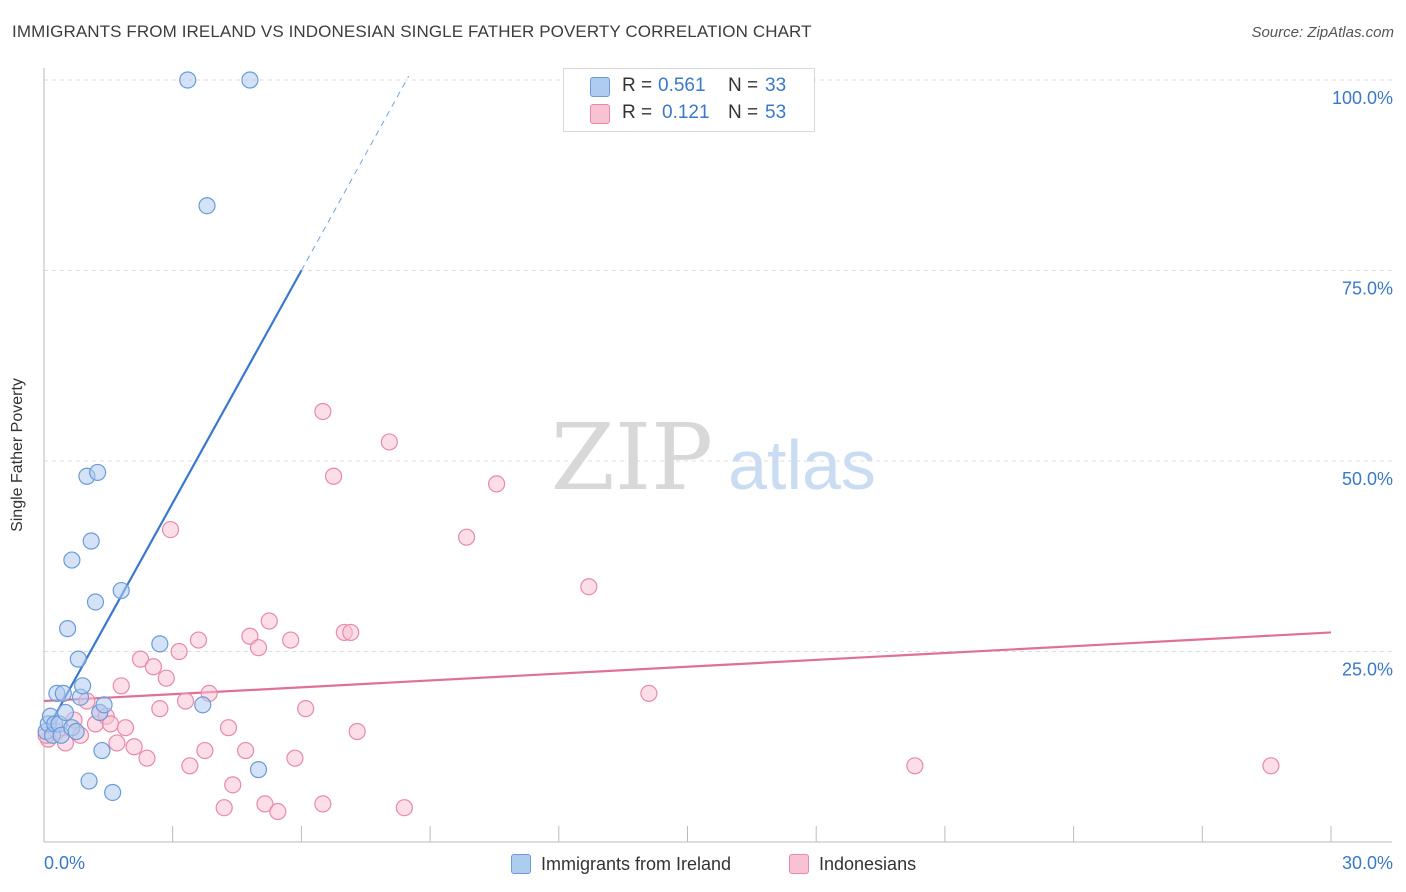 The height and width of the screenshot is (892, 1406). What do you see at coordinates (776, 85) in the screenshot?
I see `legend-n-value: 33` at bounding box center [776, 85].